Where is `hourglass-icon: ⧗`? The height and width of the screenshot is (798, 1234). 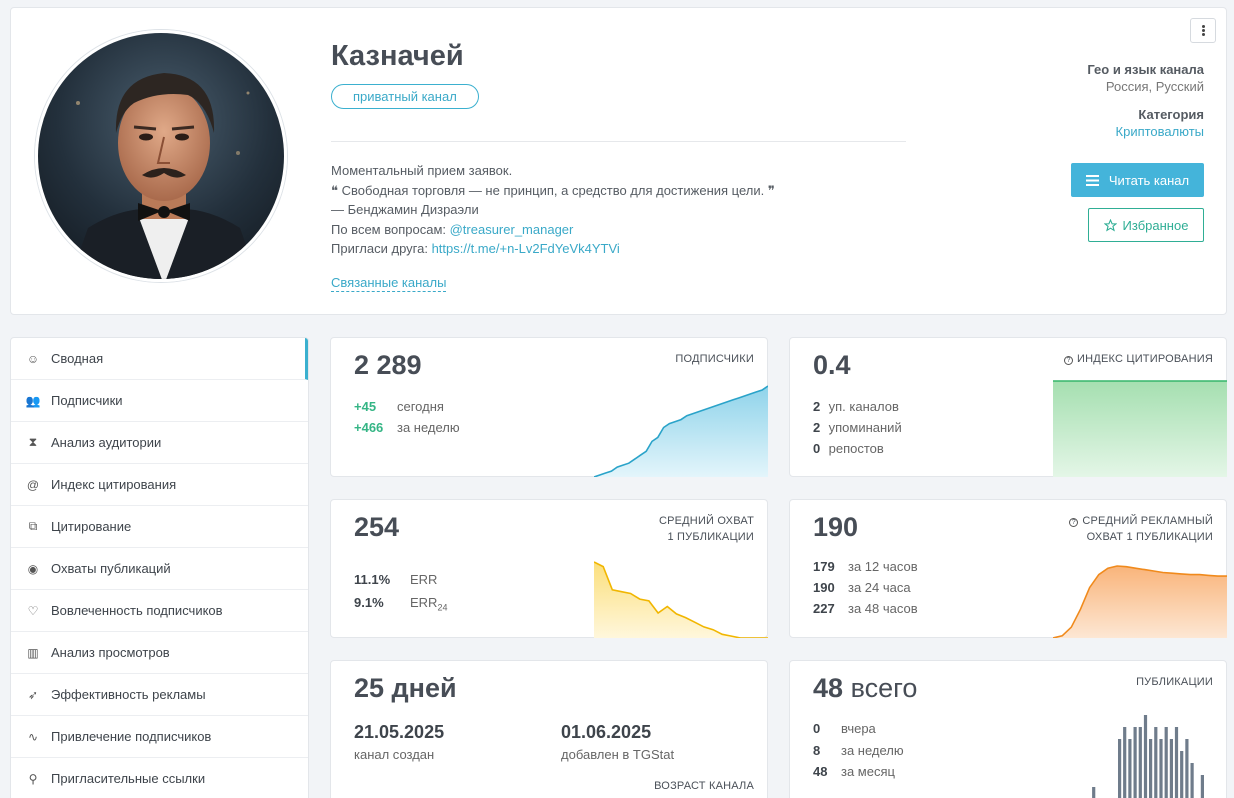 hourglass-icon: ⧗ is located at coordinates (33, 442).